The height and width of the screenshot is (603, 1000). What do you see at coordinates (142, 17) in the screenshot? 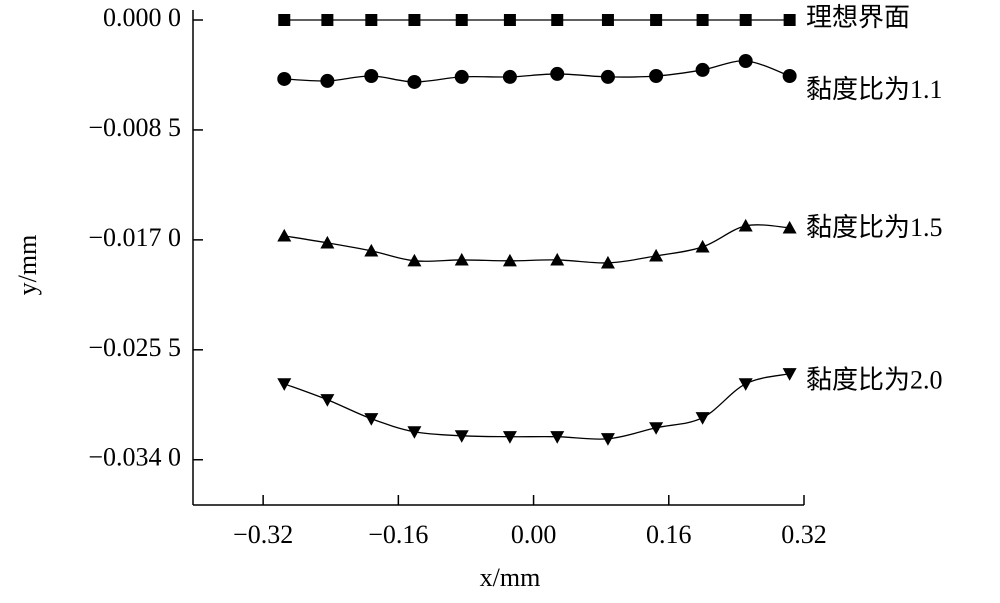
I see `y-tick-label: 0.000 0` at bounding box center [142, 17].